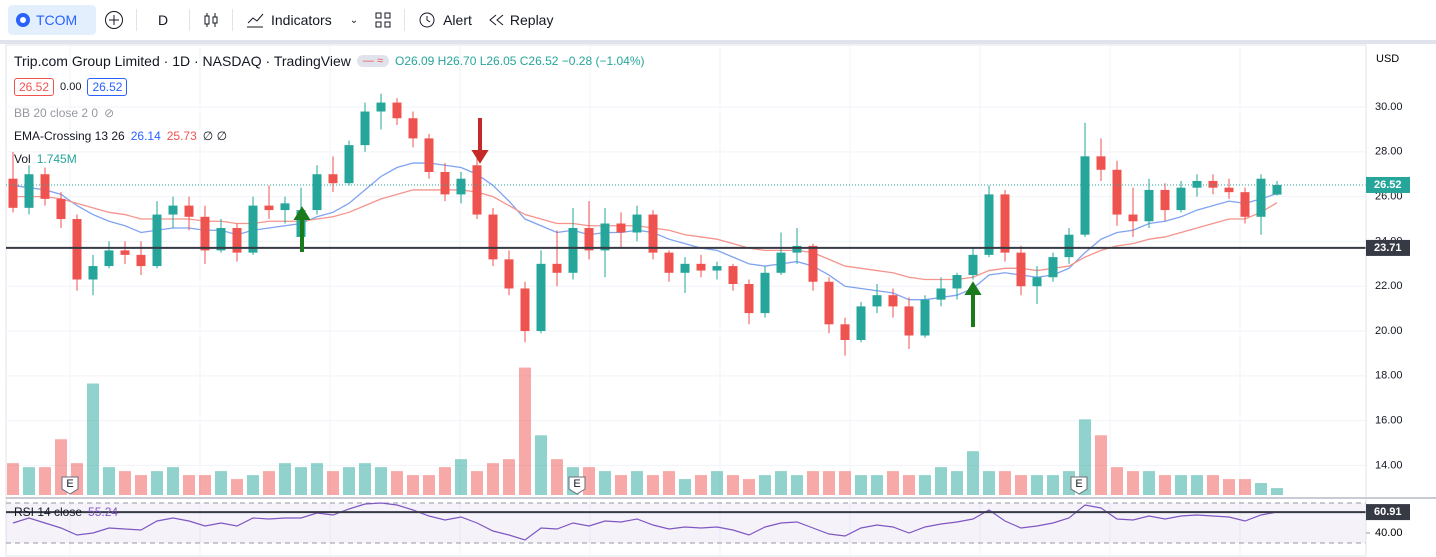 This screenshot has height=557, width=1436. What do you see at coordinates (163, 20) in the screenshot?
I see `interval-button: D` at bounding box center [163, 20].